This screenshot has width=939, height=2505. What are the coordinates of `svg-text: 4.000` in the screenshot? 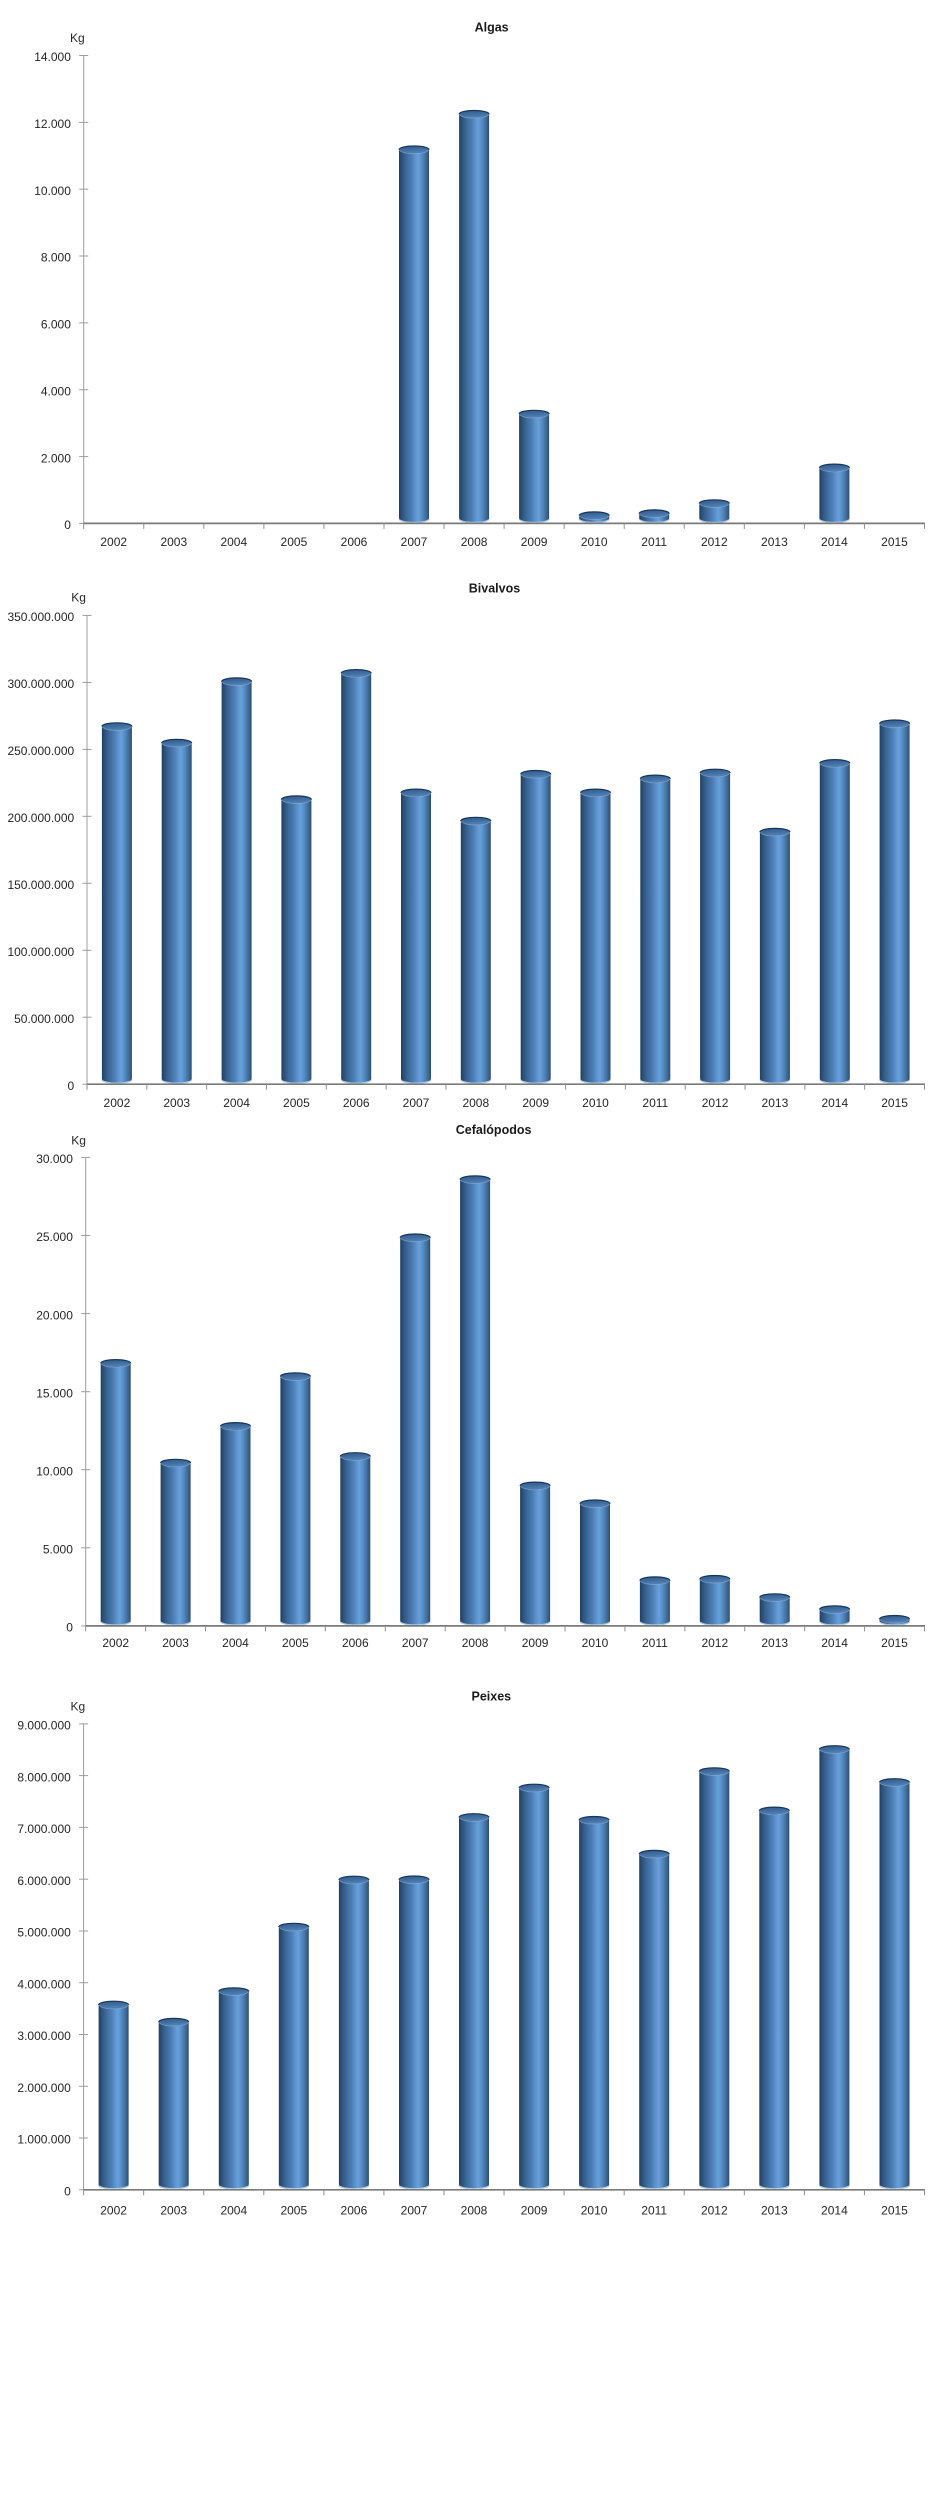 It's located at (56, 391).